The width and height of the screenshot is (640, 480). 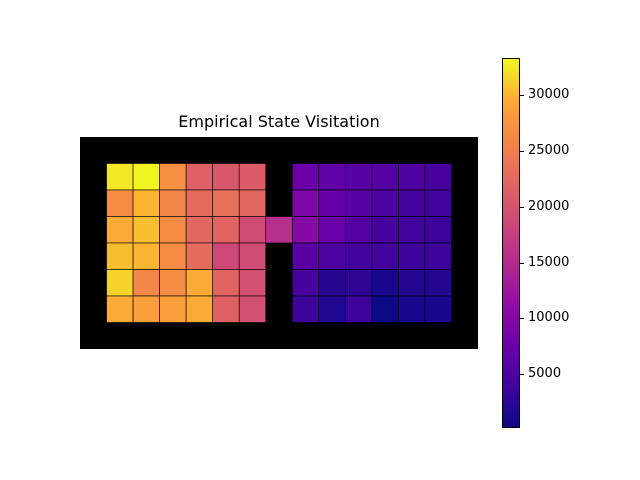 What do you see at coordinates (575, 243) in the screenshot?
I see `colorbar-axis: 5000 10000 15000 20000 25000 30000` at bounding box center [575, 243].